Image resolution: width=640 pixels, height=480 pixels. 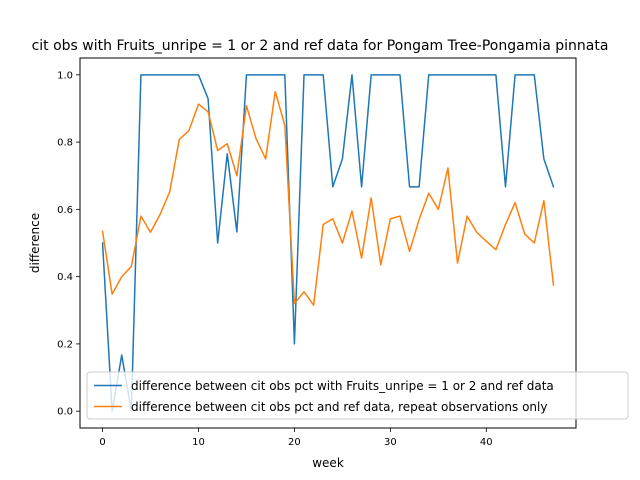 I want to click on y-axis: 0.0 0.2 0.4 0.6 0.8 1.0, so click(x=68, y=244).